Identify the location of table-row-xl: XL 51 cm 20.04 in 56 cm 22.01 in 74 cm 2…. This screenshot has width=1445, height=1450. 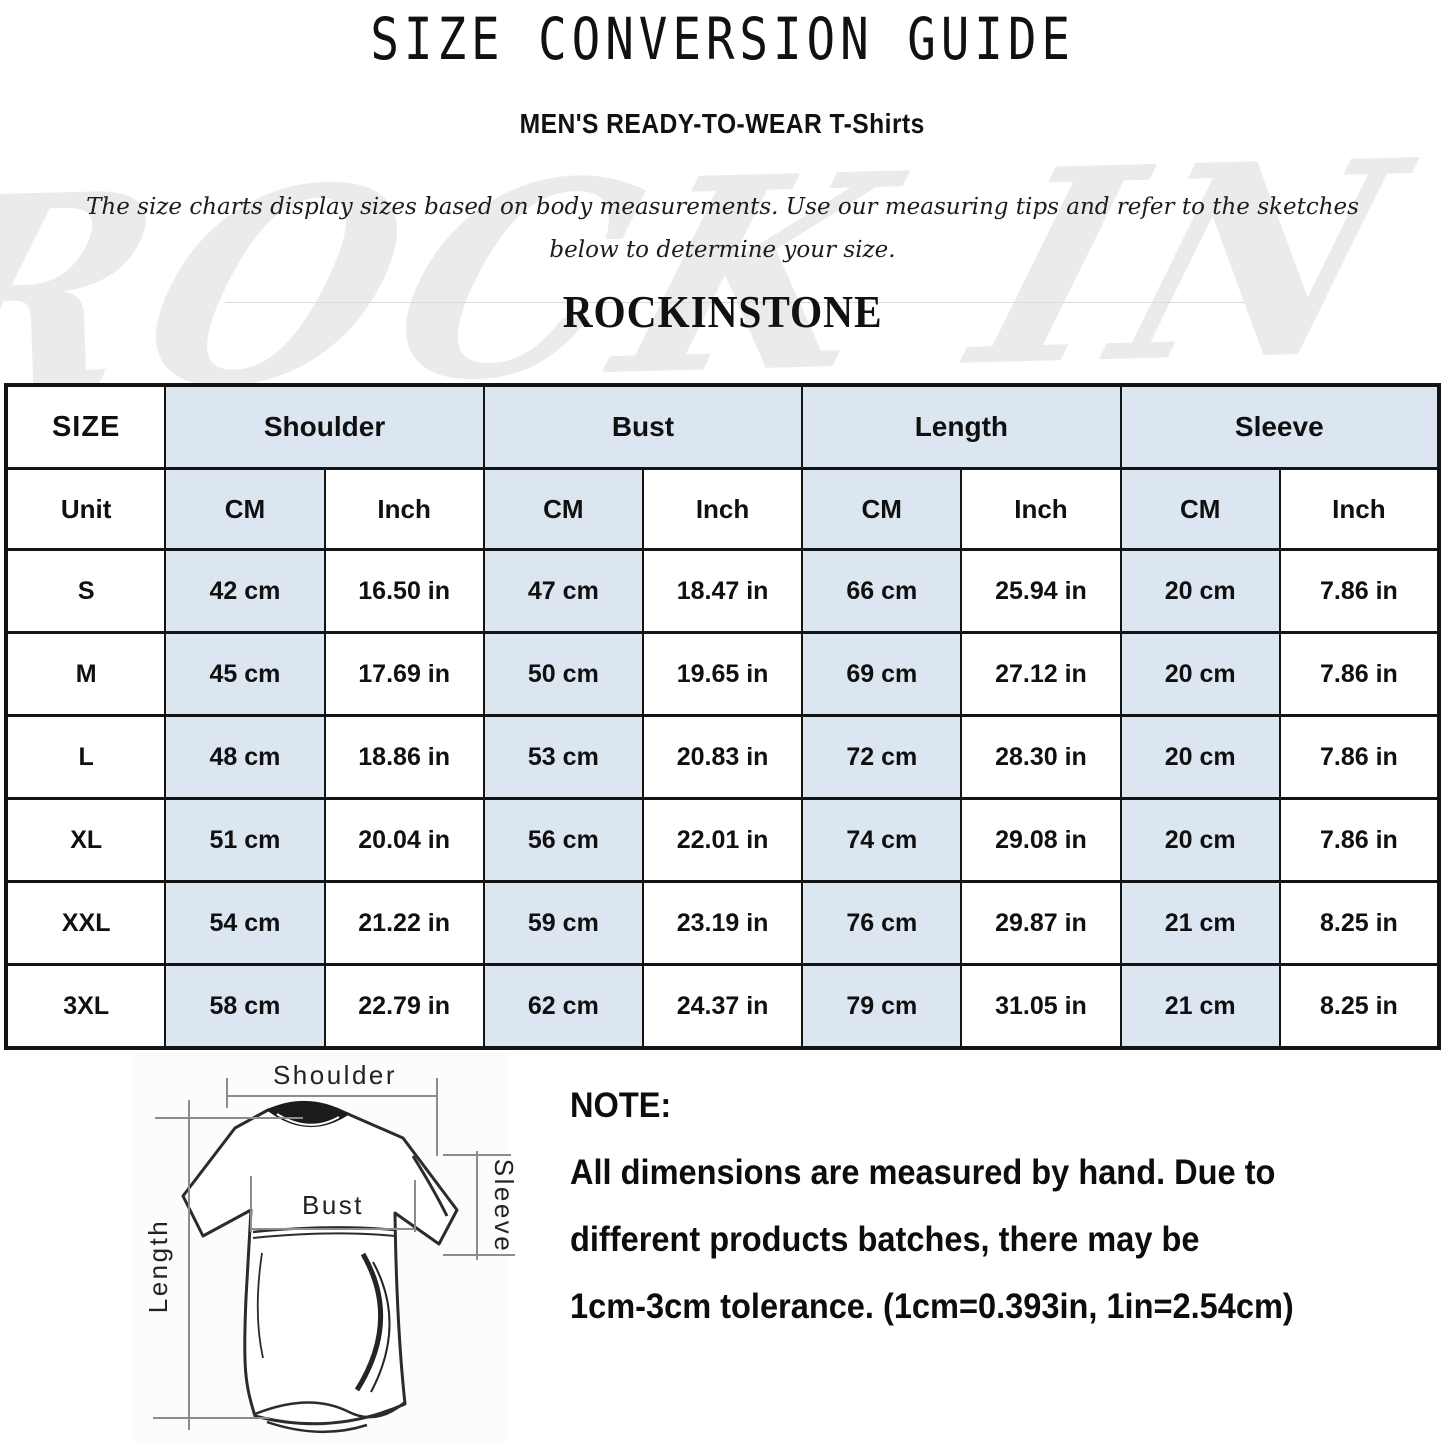
(722, 840).